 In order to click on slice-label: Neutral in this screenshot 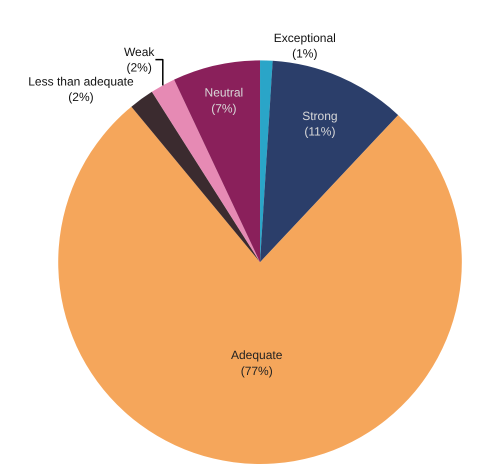, I will do `click(224, 93)`.